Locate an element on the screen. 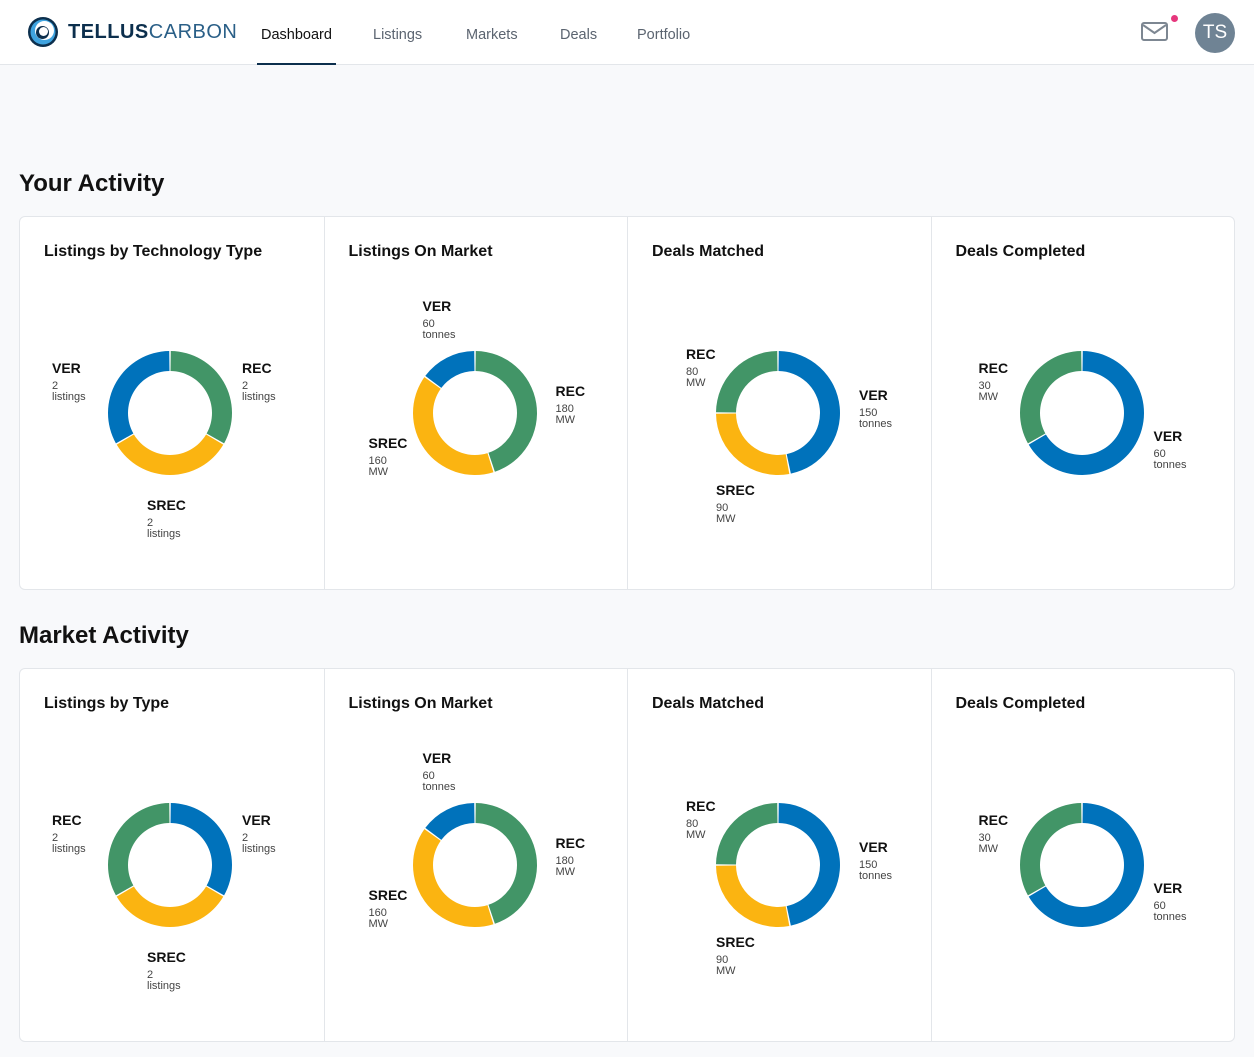 Image resolution: width=1254 pixels, height=1057 pixels. slice-label: SREC 2 listings is located at coordinates (166, 970).